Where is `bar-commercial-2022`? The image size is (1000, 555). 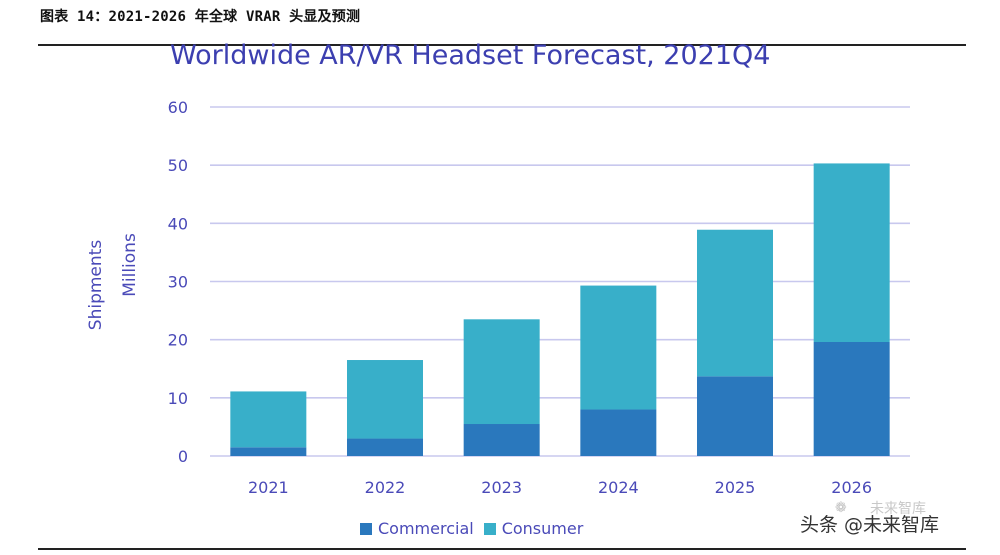 bar-commercial-2022 is located at coordinates (385, 447).